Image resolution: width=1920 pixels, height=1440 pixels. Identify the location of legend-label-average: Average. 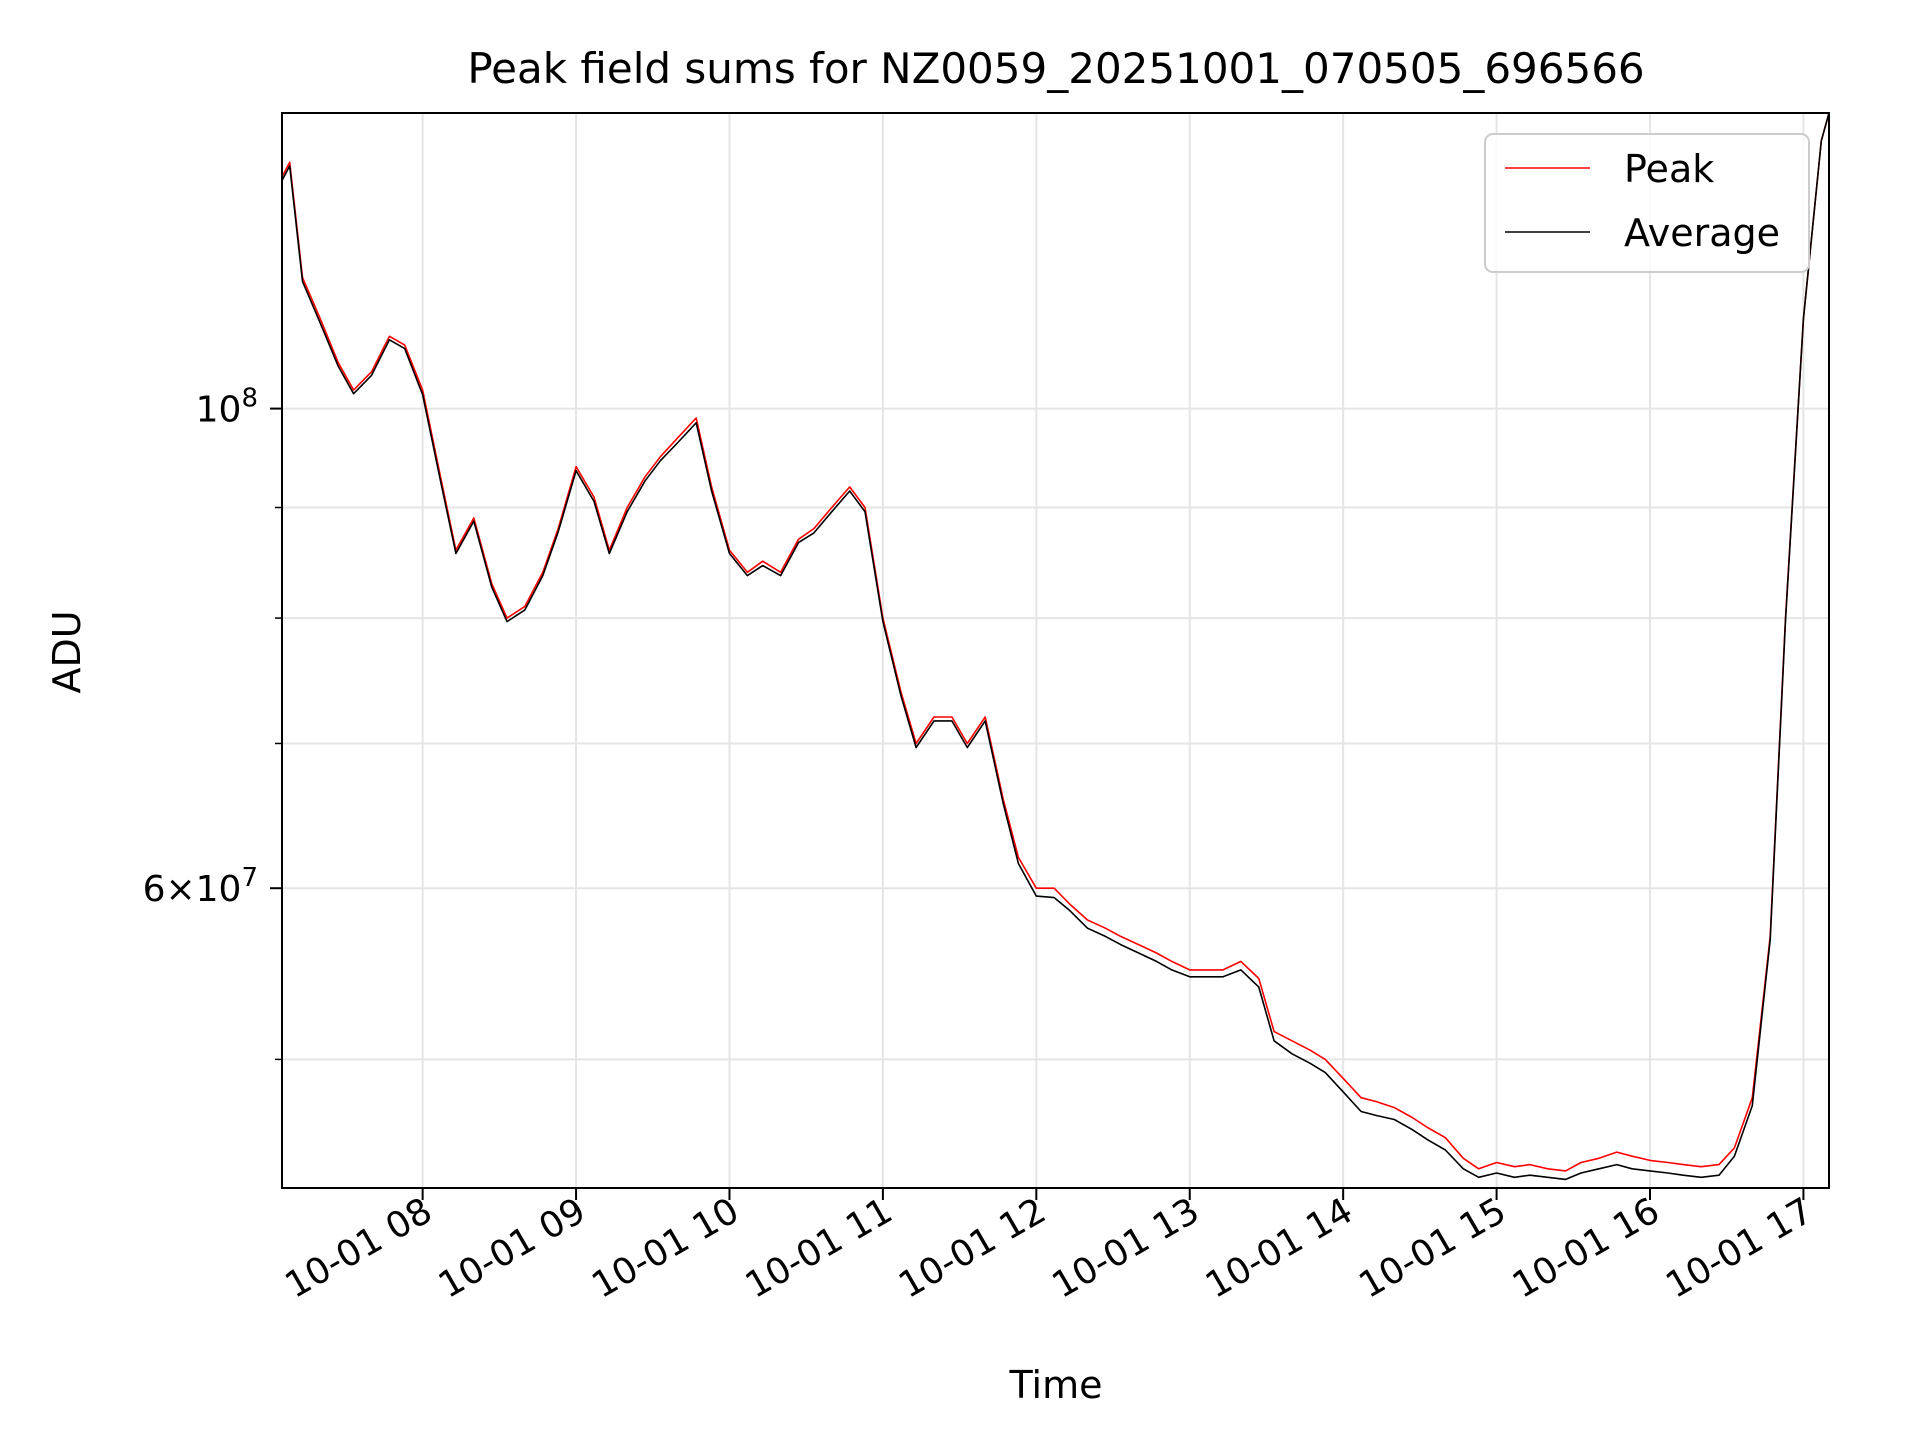
(1702, 233).